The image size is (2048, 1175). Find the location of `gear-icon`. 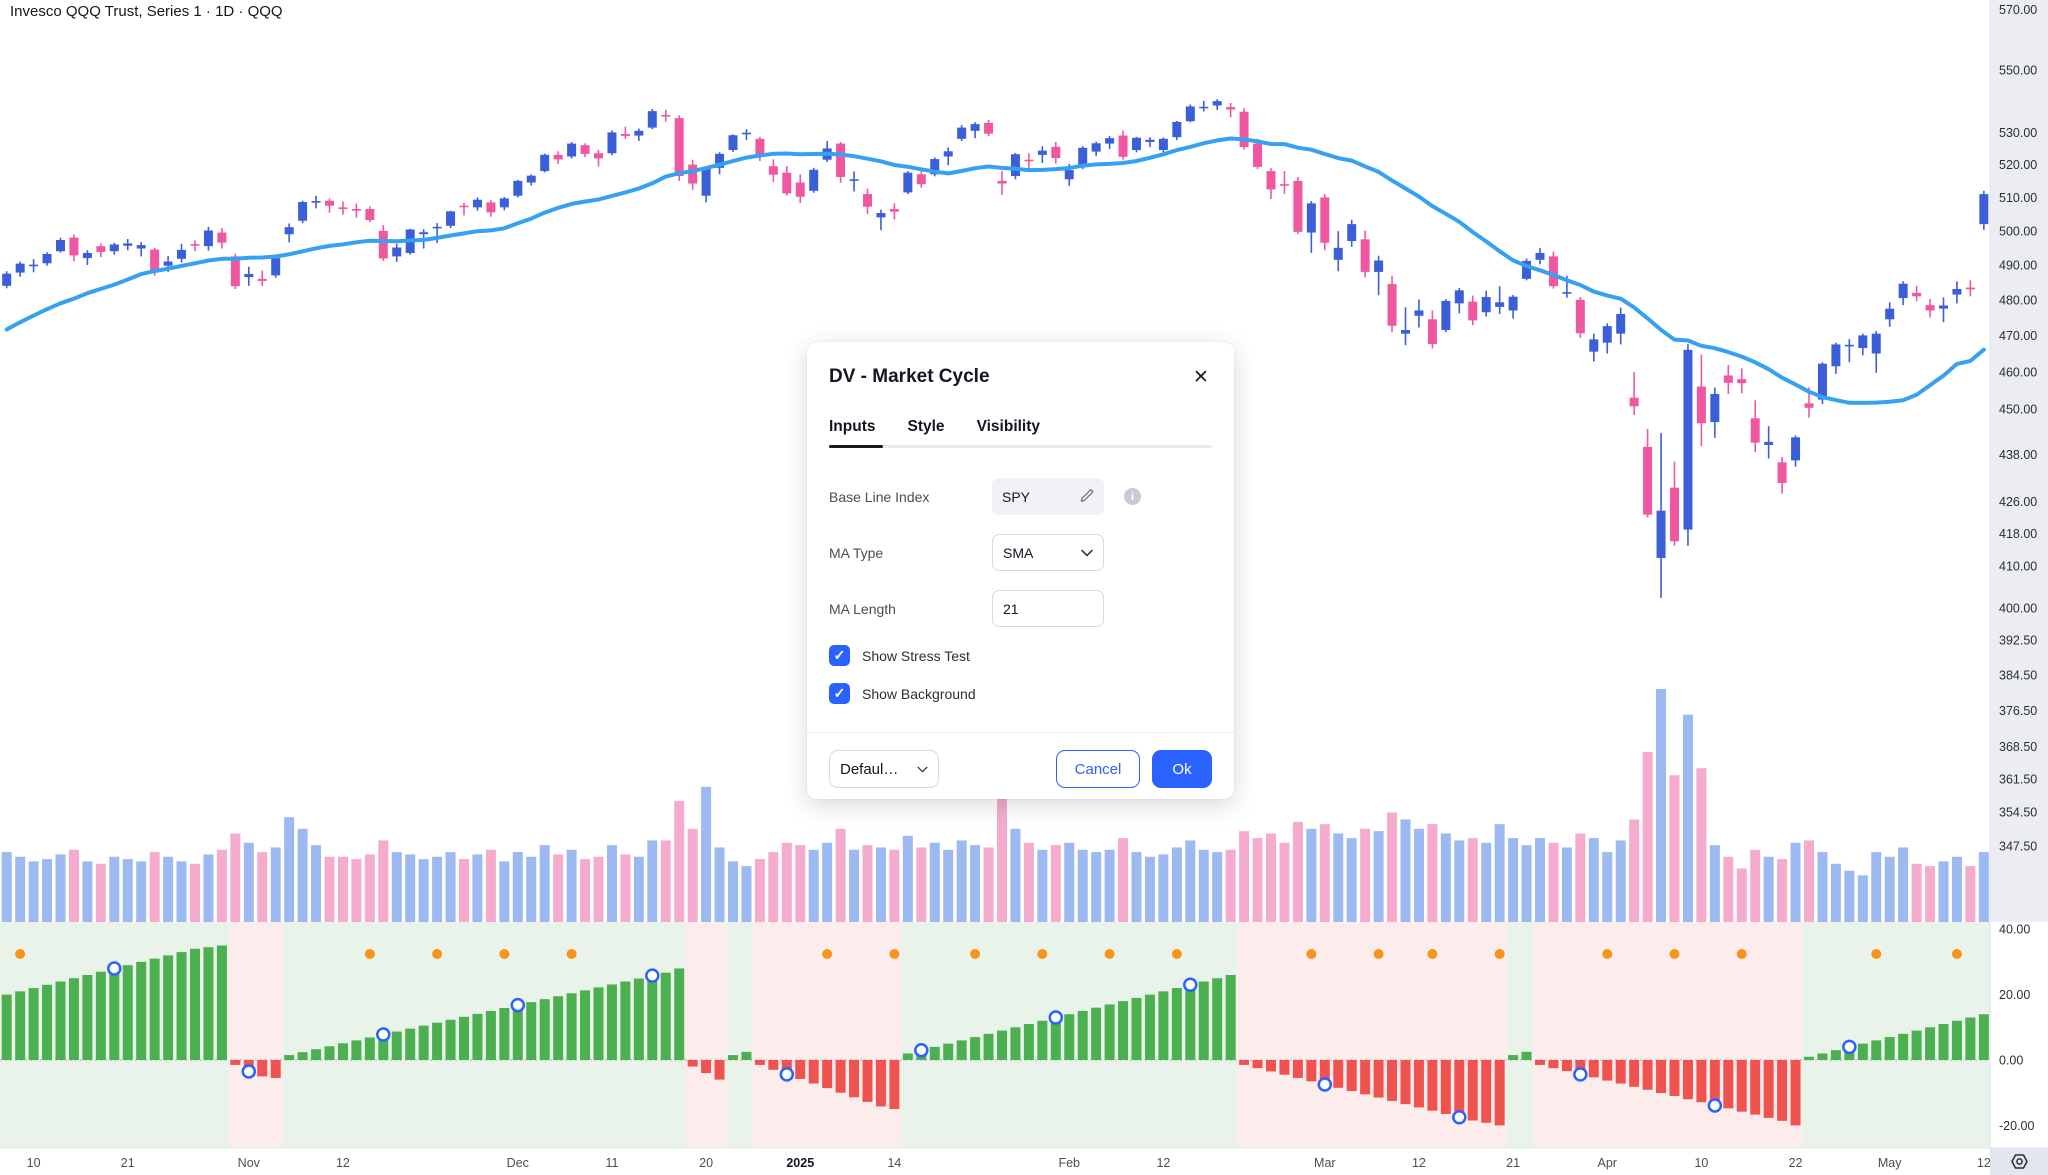

gear-icon is located at coordinates (2019, 1161).